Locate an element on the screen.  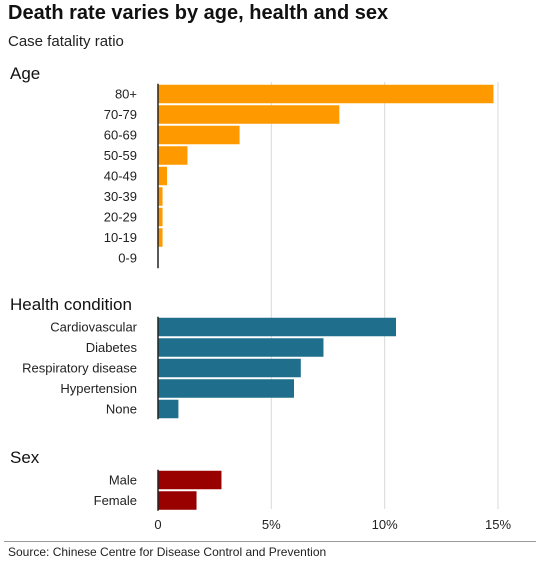
category-label: 60-69 is located at coordinates (120, 135).